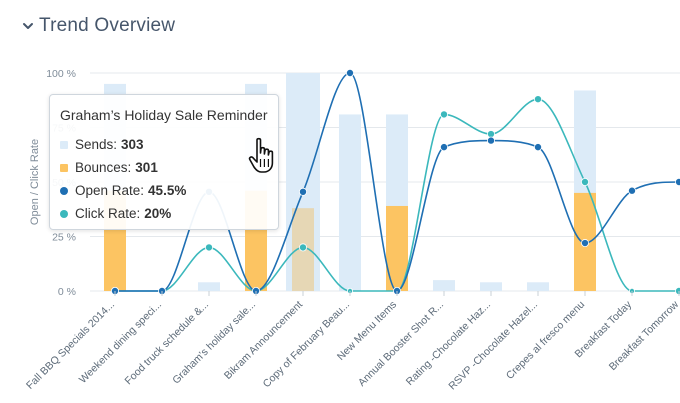 Image resolution: width=680 pixels, height=403 pixels. I want to click on tooltip-title: Graham’s Holiday Sale Reminder, so click(164, 115).